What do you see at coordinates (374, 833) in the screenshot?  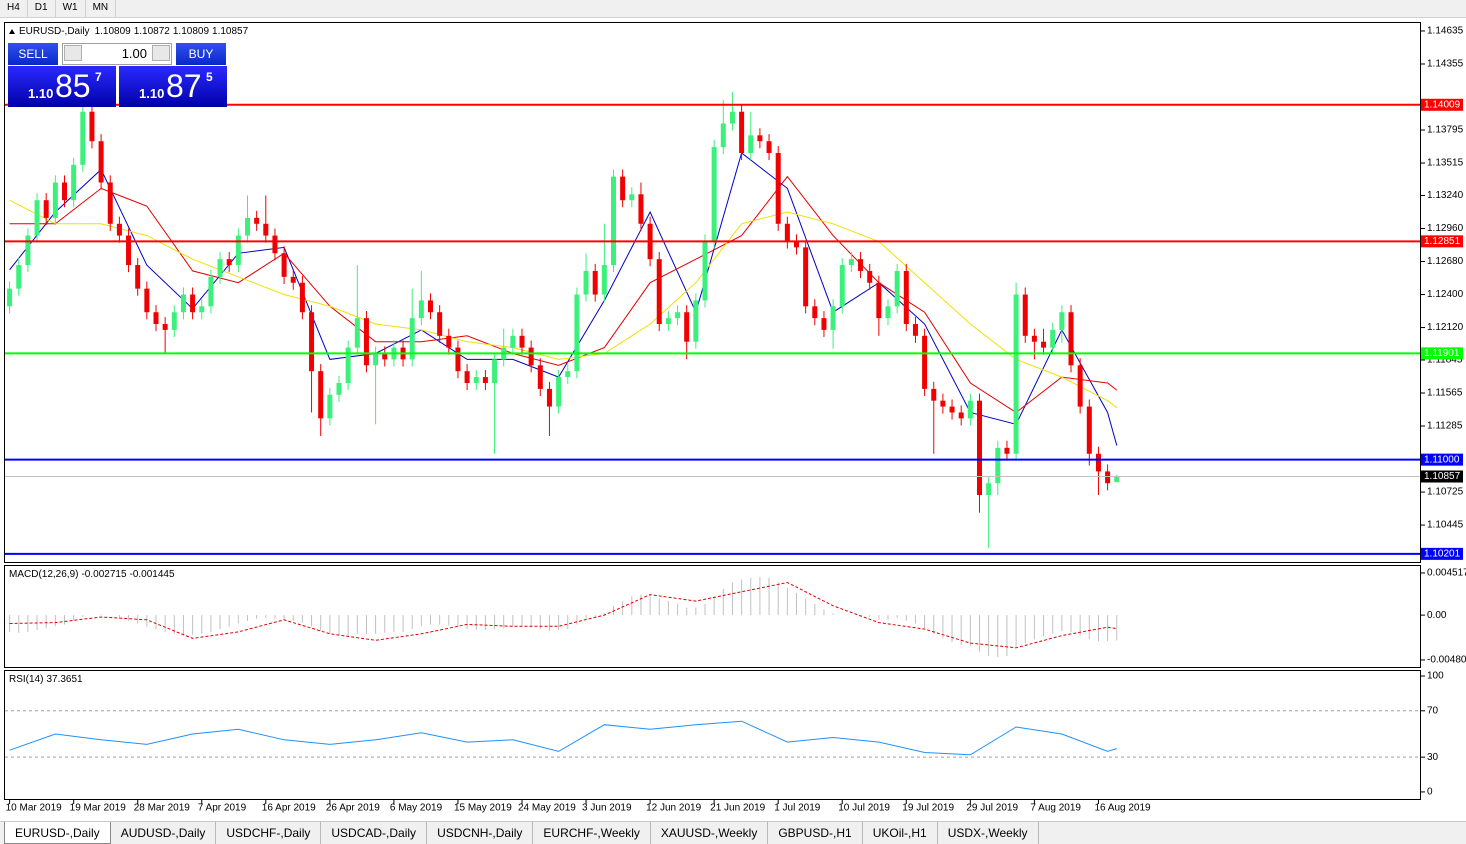 I see `chart-tab: USDCAD-,Daily` at bounding box center [374, 833].